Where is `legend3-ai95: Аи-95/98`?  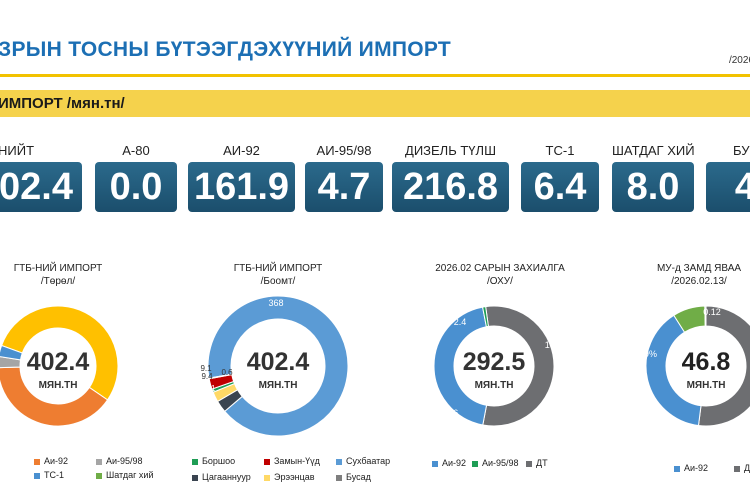 legend3-ai95: Аи-95/98 is located at coordinates (495, 463).